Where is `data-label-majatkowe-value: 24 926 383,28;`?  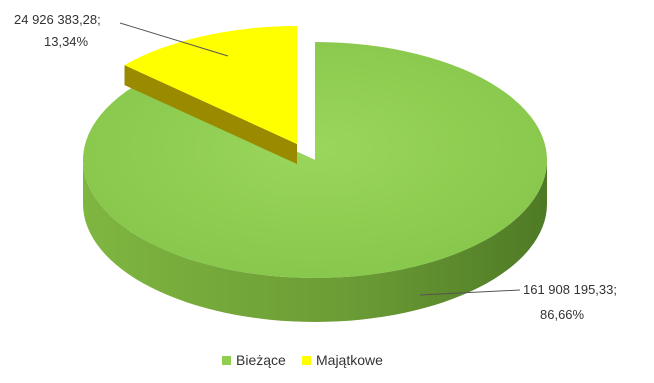 data-label-majatkowe-value: 24 926 383,28; is located at coordinates (57, 19).